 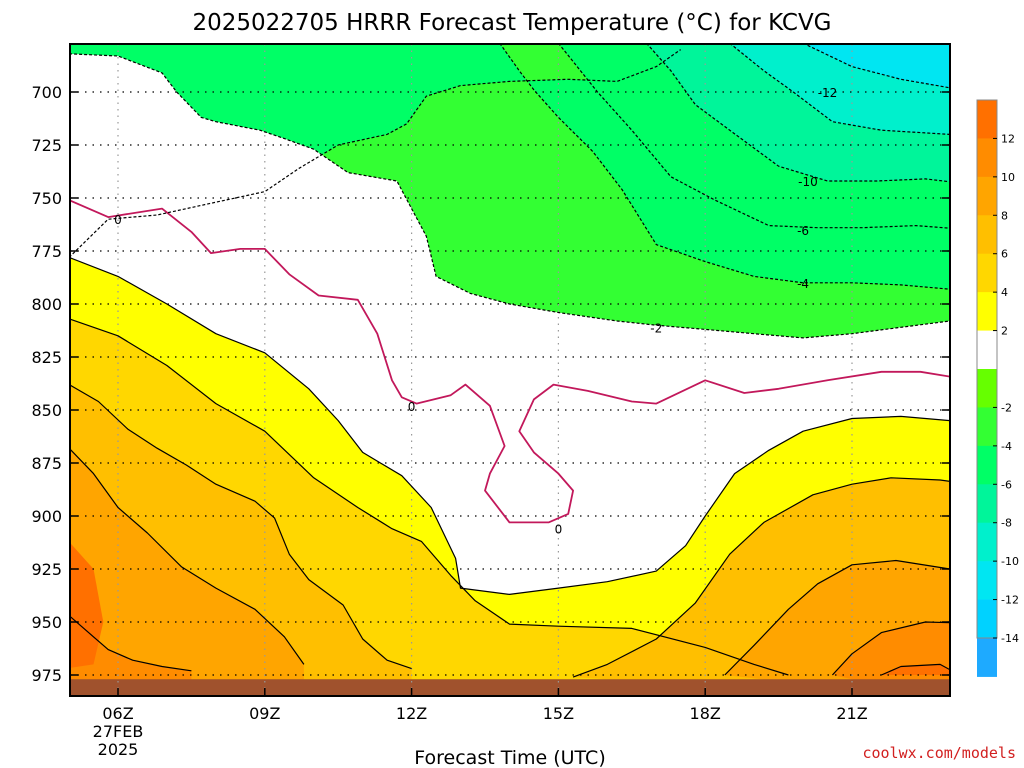 What do you see at coordinates (803, 284) in the screenshot?
I see `contour-label: -4` at bounding box center [803, 284].